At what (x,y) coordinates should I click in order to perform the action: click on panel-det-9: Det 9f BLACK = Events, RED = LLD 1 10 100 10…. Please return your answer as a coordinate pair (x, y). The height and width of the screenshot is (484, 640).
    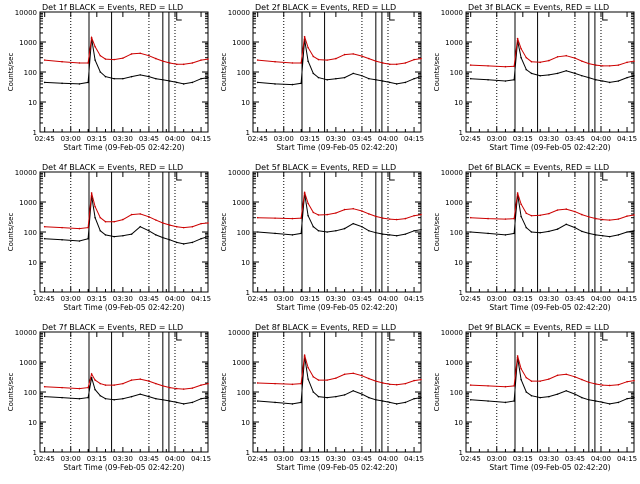
    Looking at the image, I should click on (535, 397).